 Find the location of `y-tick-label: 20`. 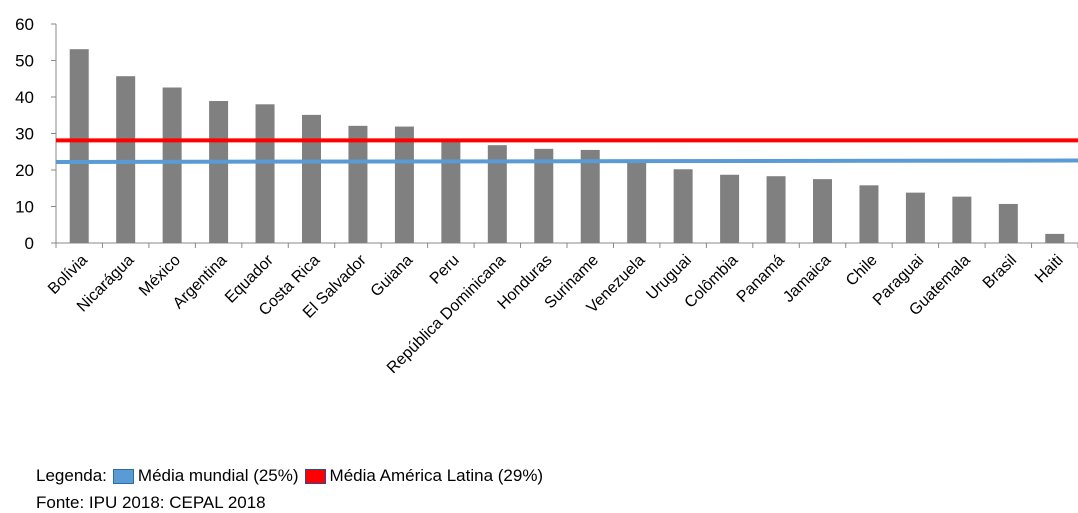

y-tick-label: 20 is located at coordinates (24, 170).